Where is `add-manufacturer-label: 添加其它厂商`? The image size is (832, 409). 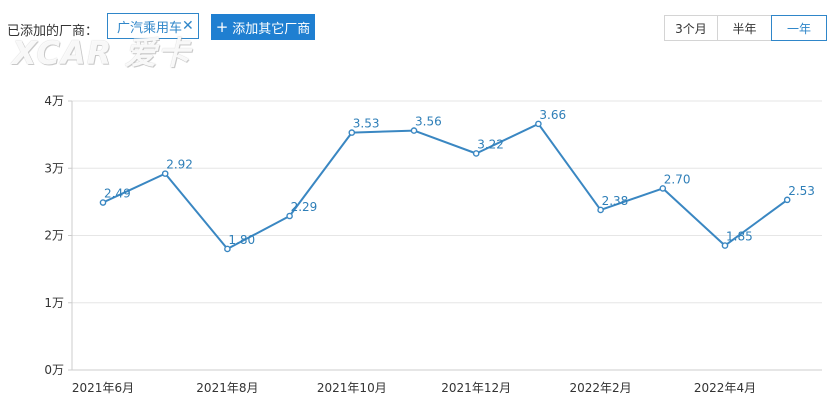
add-manufacturer-label: 添加其它厂商 is located at coordinates (271, 29).